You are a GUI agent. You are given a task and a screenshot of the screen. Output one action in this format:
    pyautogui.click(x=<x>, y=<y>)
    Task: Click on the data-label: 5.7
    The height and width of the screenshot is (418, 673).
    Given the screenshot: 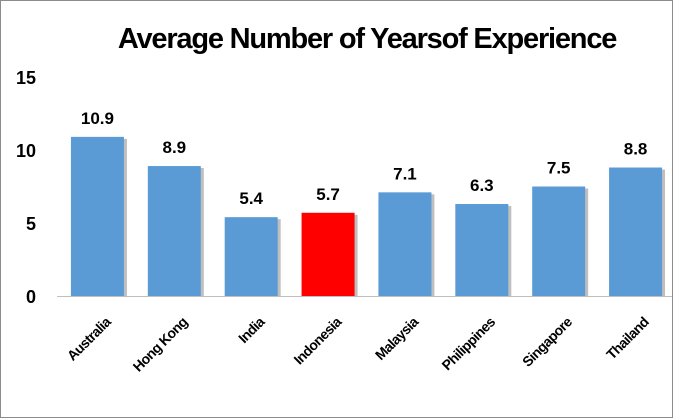 What is the action you would take?
    pyautogui.click(x=328, y=194)
    